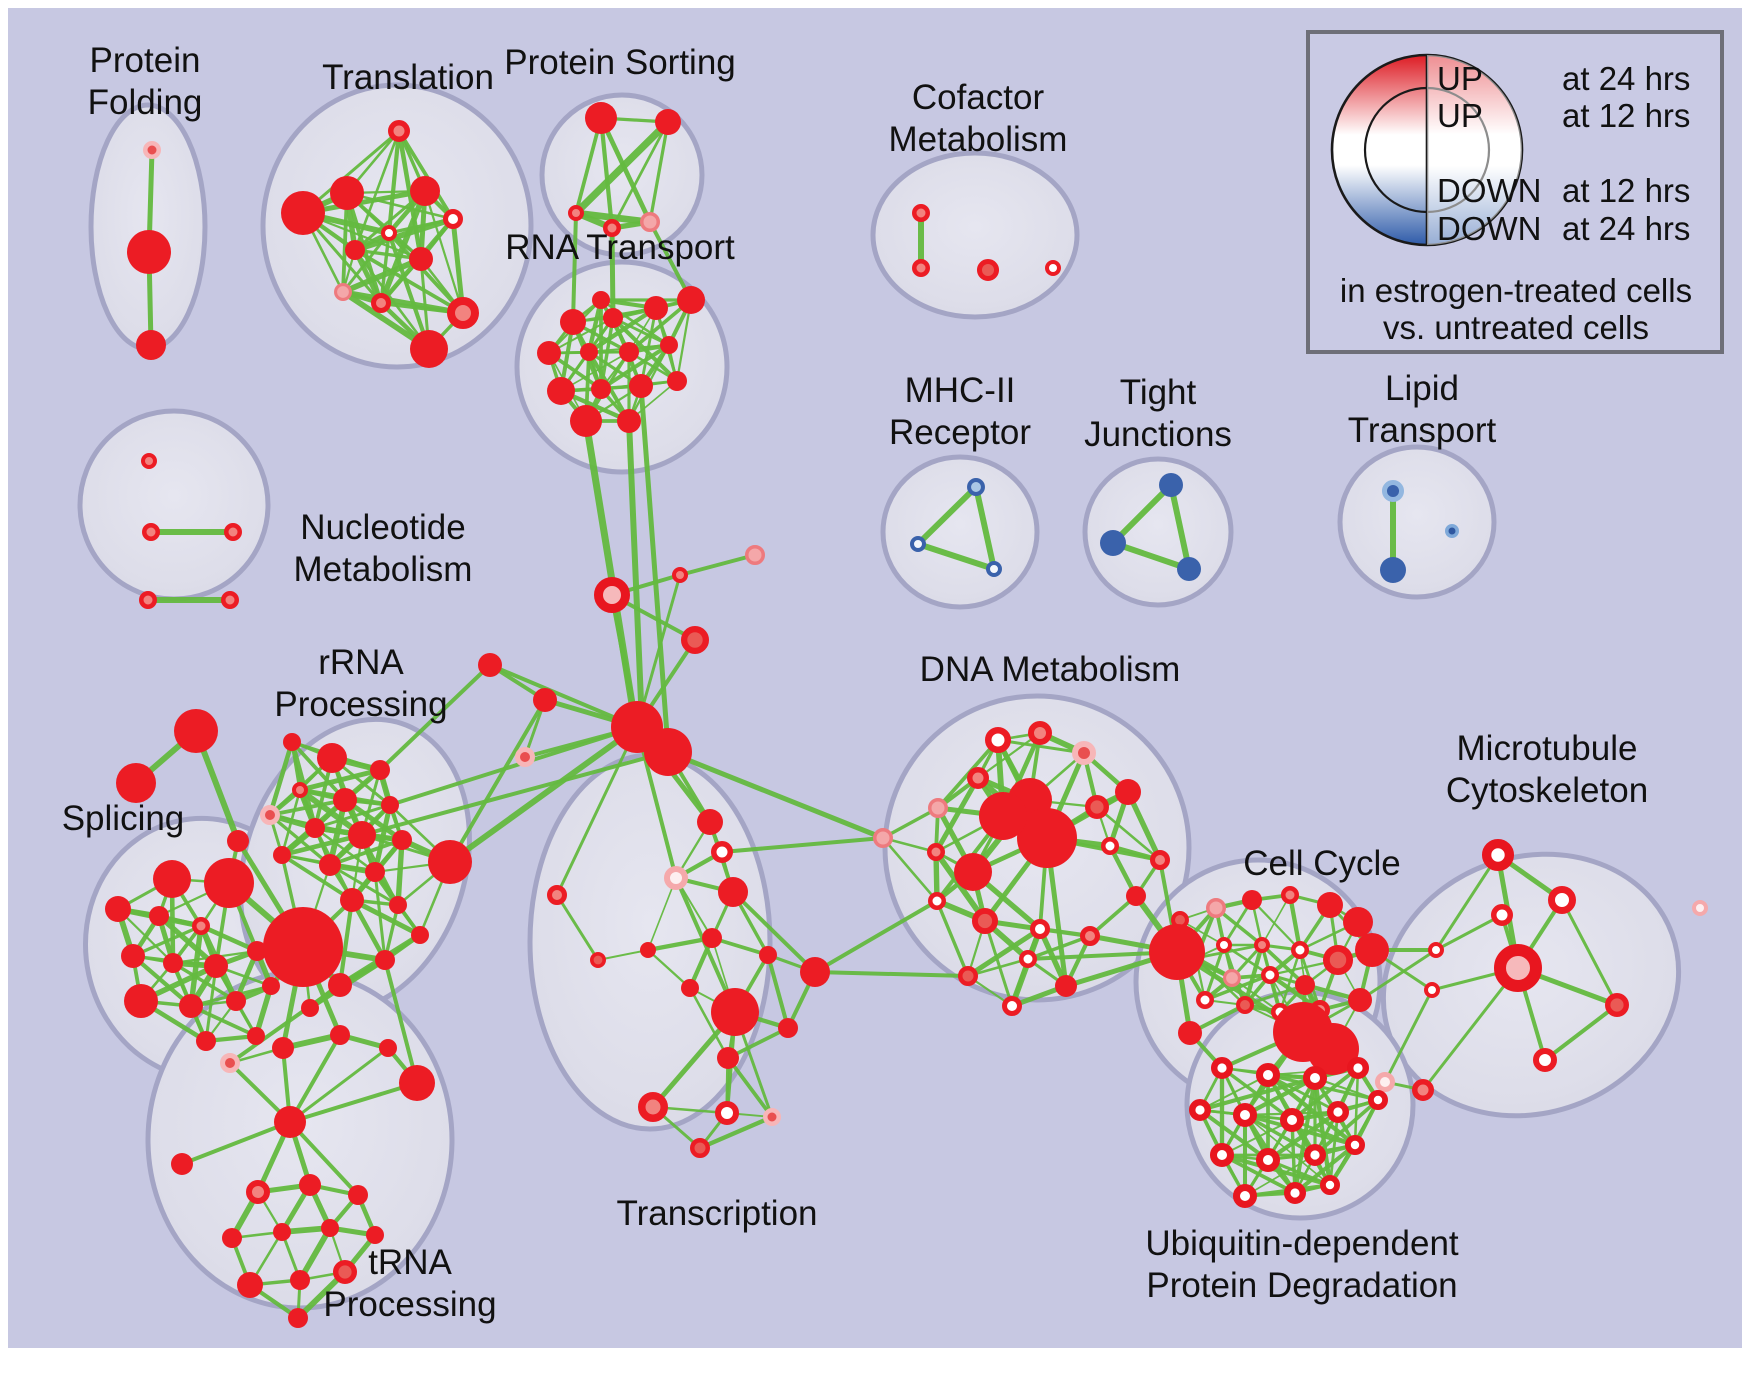 The width and height of the screenshot is (1750, 1376). Describe the element at coordinates (383, 569) in the screenshot. I see `cluster-label-nucleotide-metabolism: Metabolism` at that location.